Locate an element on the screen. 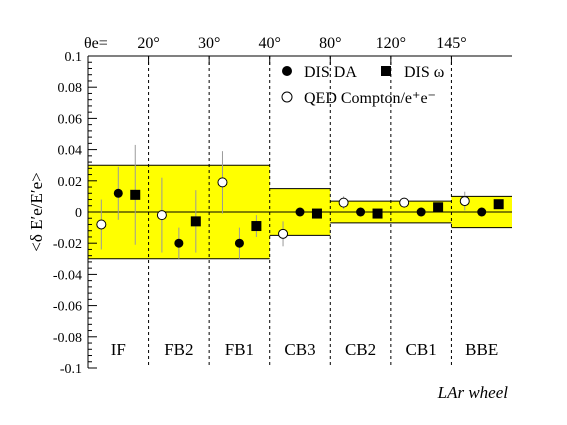 This screenshot has height=425, width=567. legend-label-qed: QED Compton/e⁺e⁻ is located at coordinates (370, 98).